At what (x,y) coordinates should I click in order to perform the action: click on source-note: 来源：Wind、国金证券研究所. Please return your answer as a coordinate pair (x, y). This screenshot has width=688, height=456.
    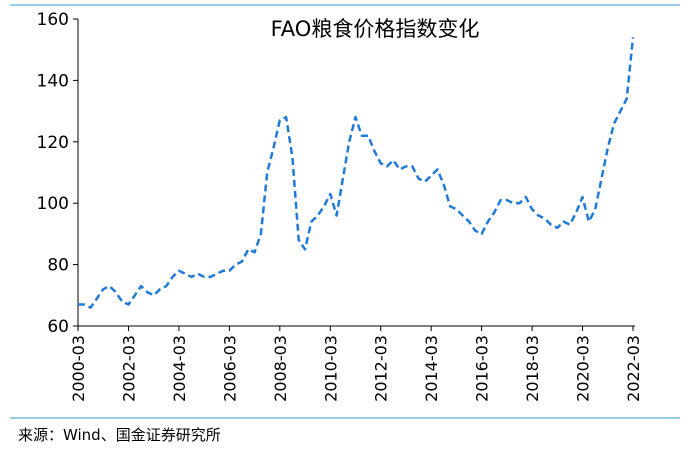
    Looking at the image, I should click on (119, 435).